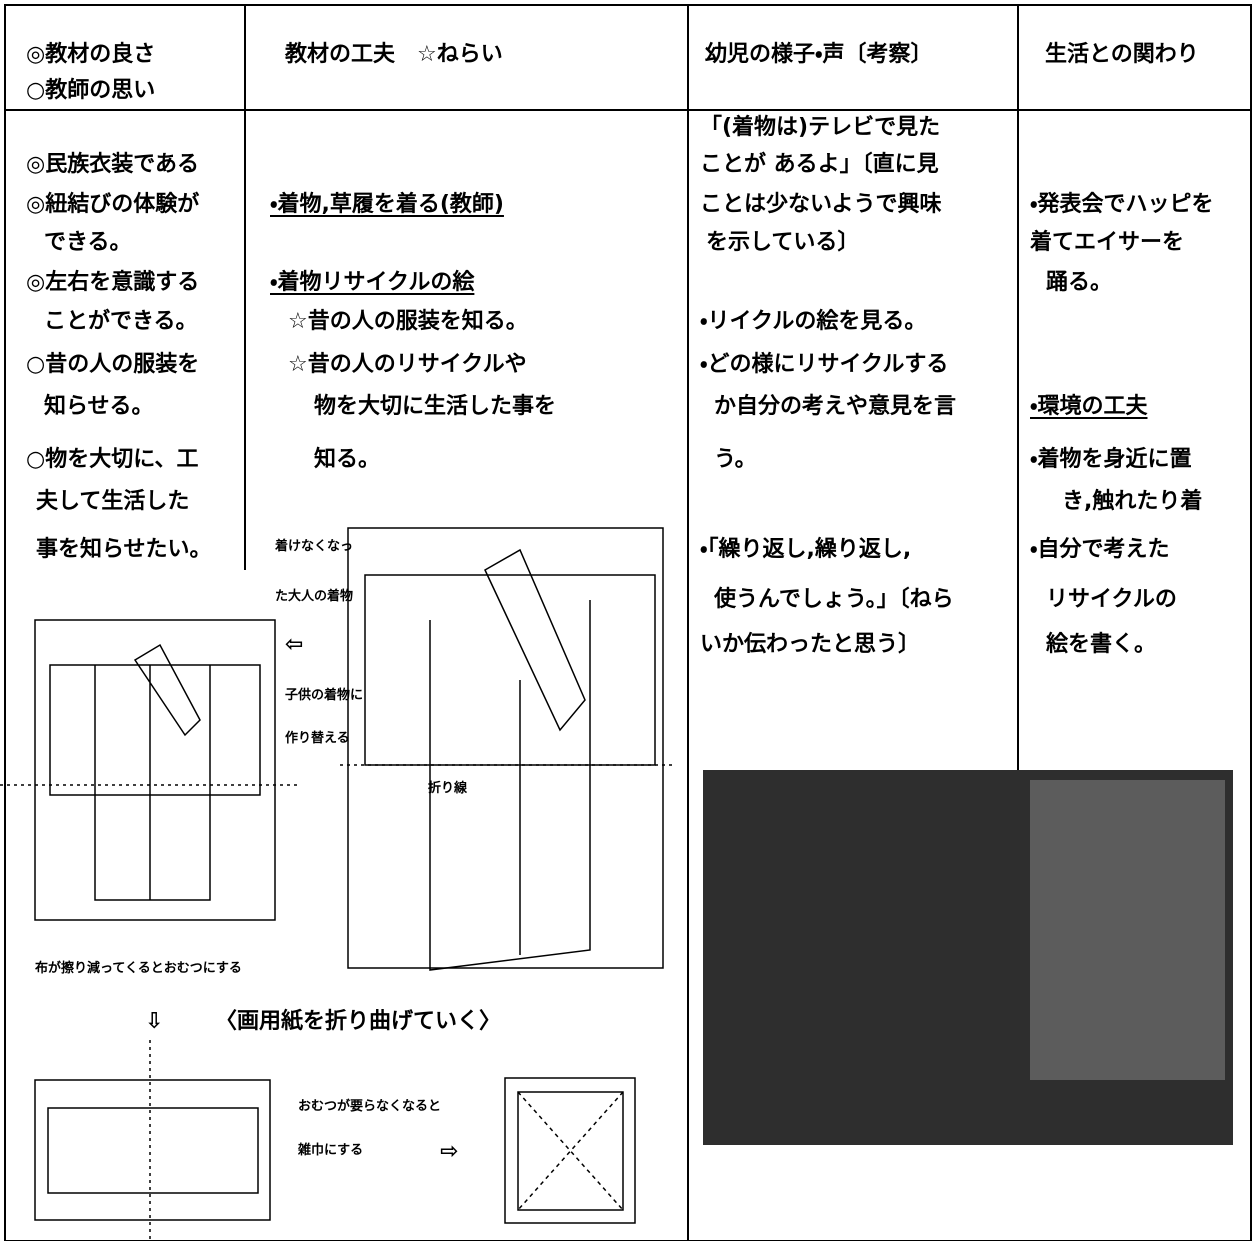 This screenshot has width=1253, height=1241. I want to click on cell-line: 使うんでしょう。」〔ねら, so click(834, 599).